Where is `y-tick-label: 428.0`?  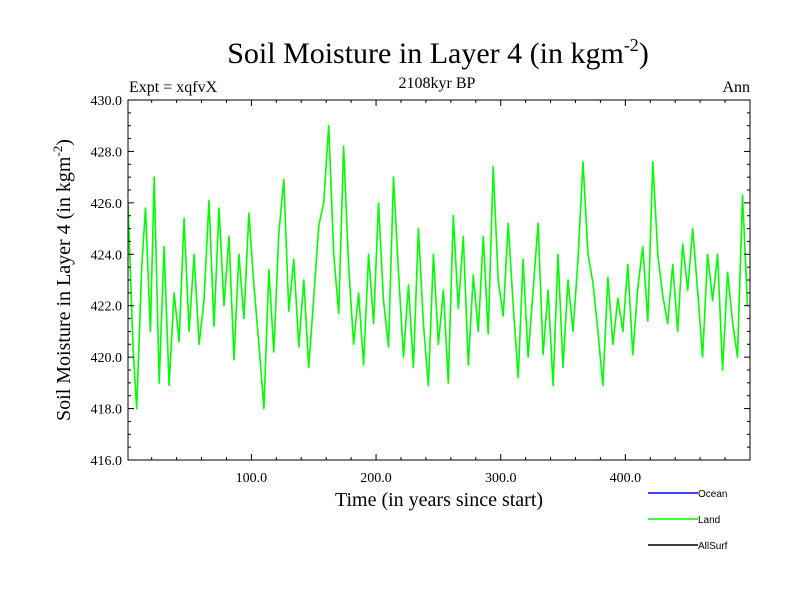
y-tick-label: 428.0 is located at coordinates (107, 152).